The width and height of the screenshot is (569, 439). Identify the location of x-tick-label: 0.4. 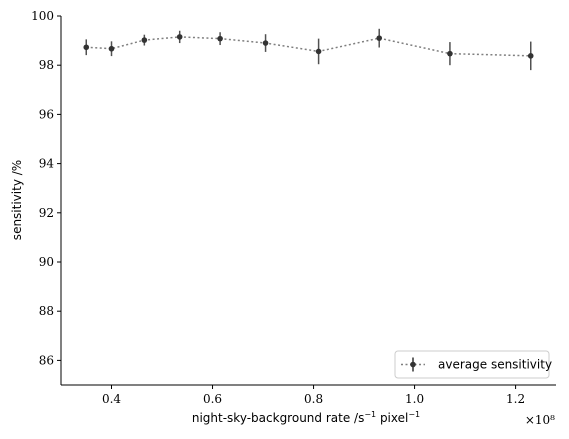
(111, 399).